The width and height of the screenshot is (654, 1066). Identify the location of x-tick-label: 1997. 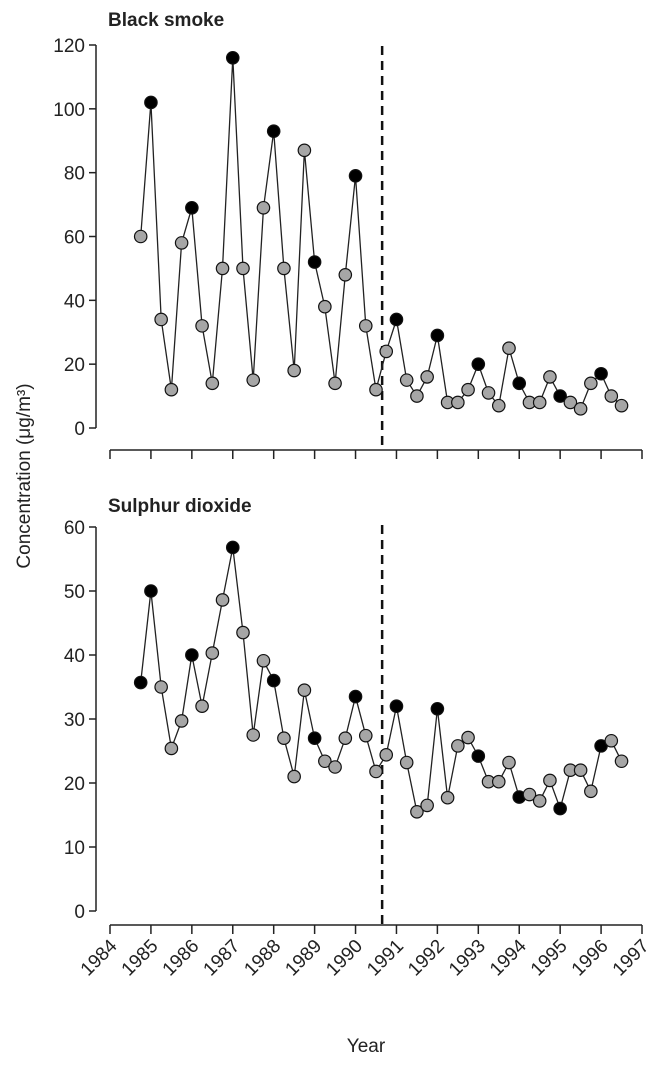
(631, 958).